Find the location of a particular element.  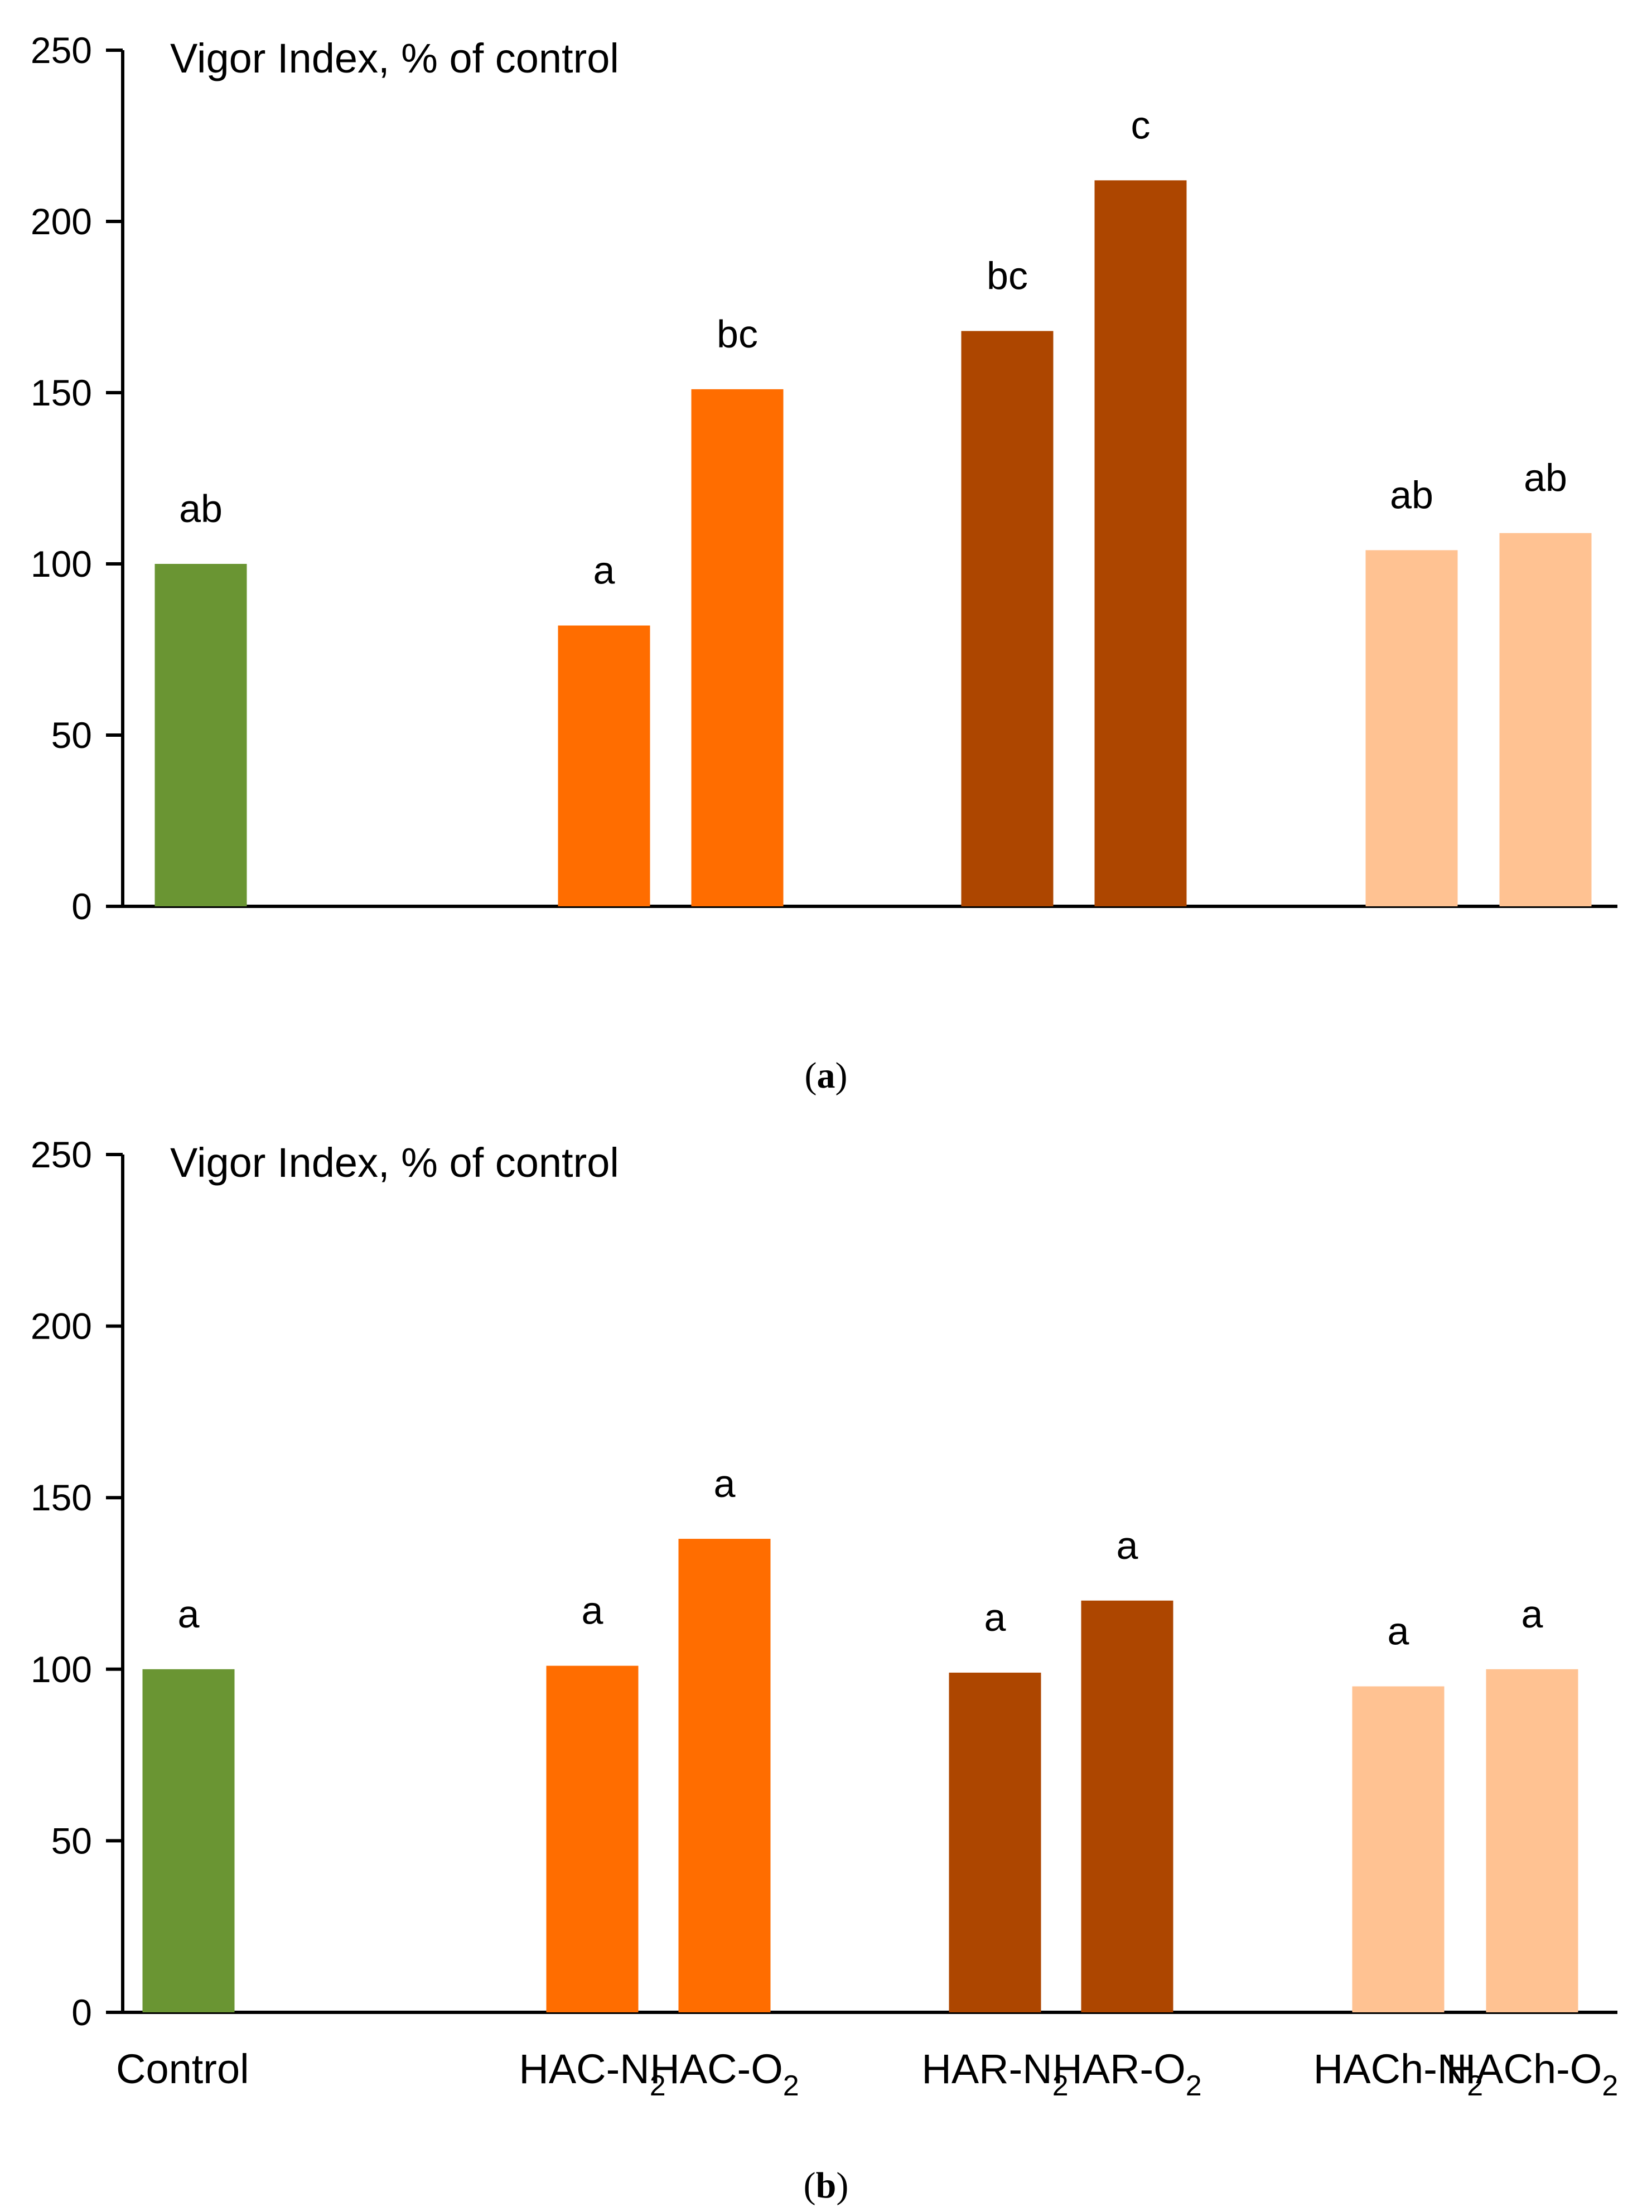

panel-caption: (b) is located at coordinates (826, 2185).